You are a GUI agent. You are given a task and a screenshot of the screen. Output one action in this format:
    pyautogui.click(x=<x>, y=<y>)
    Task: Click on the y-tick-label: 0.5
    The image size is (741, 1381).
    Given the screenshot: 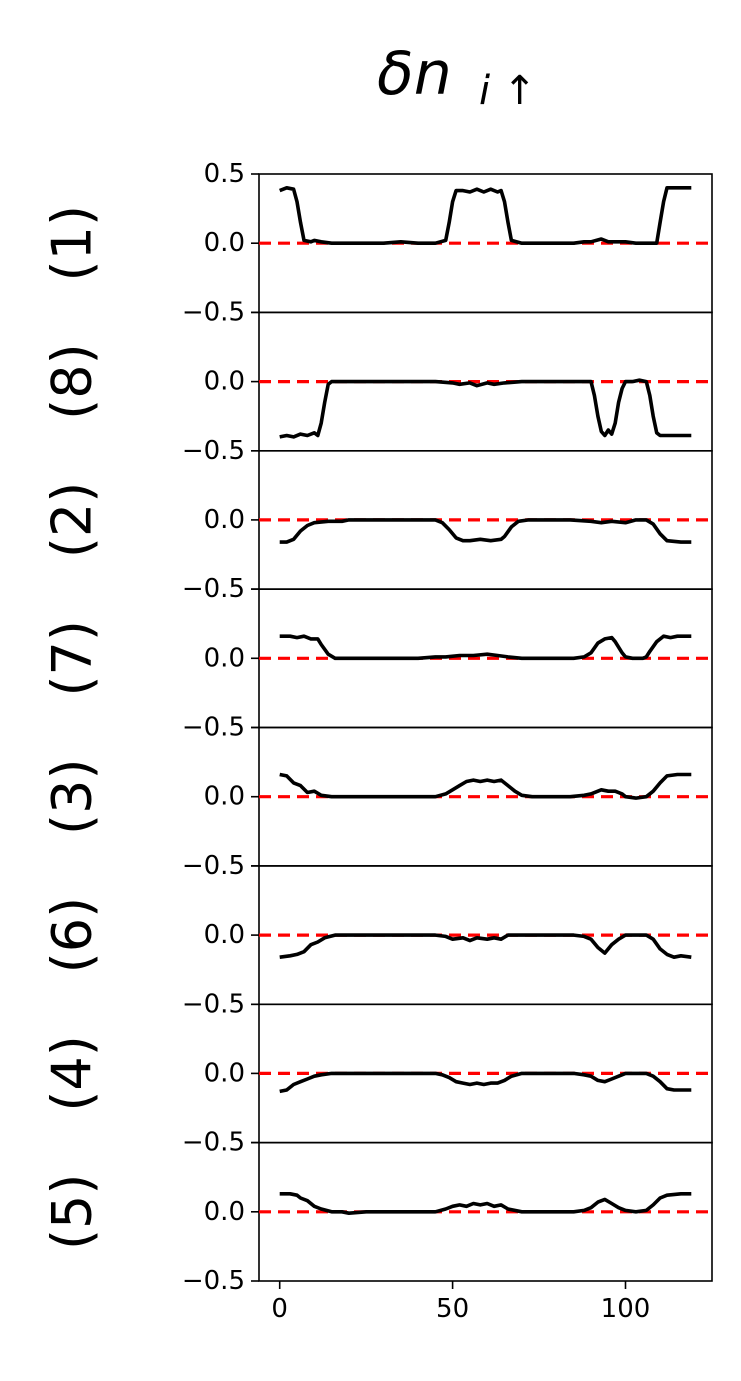 What is the action you would take?
    pyautogui.click(x=224, y=174)
    